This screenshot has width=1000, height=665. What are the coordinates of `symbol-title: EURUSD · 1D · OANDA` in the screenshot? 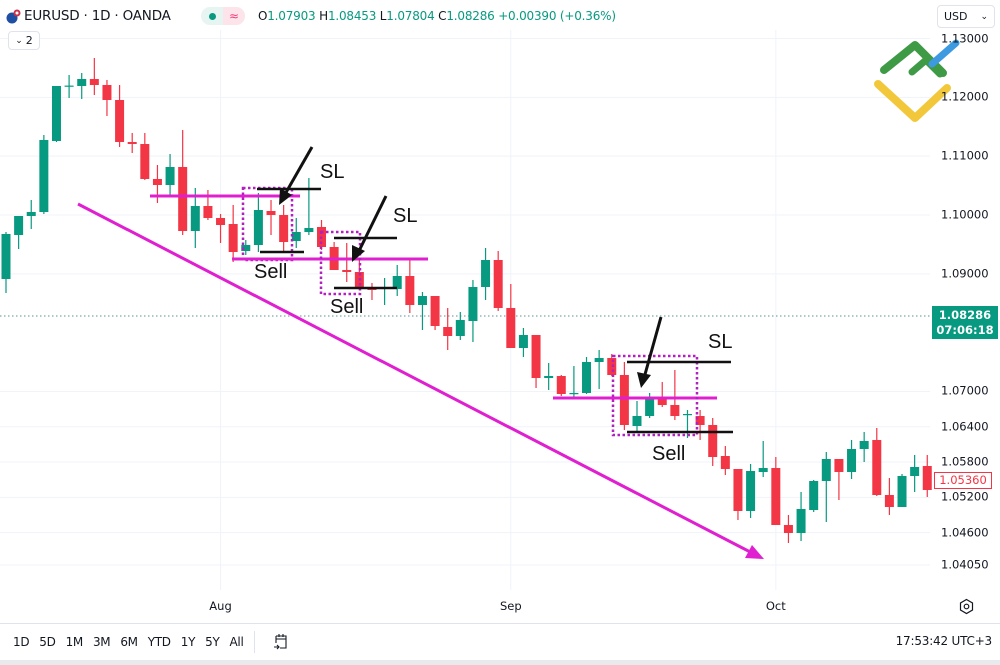 It's located at (97, 16).